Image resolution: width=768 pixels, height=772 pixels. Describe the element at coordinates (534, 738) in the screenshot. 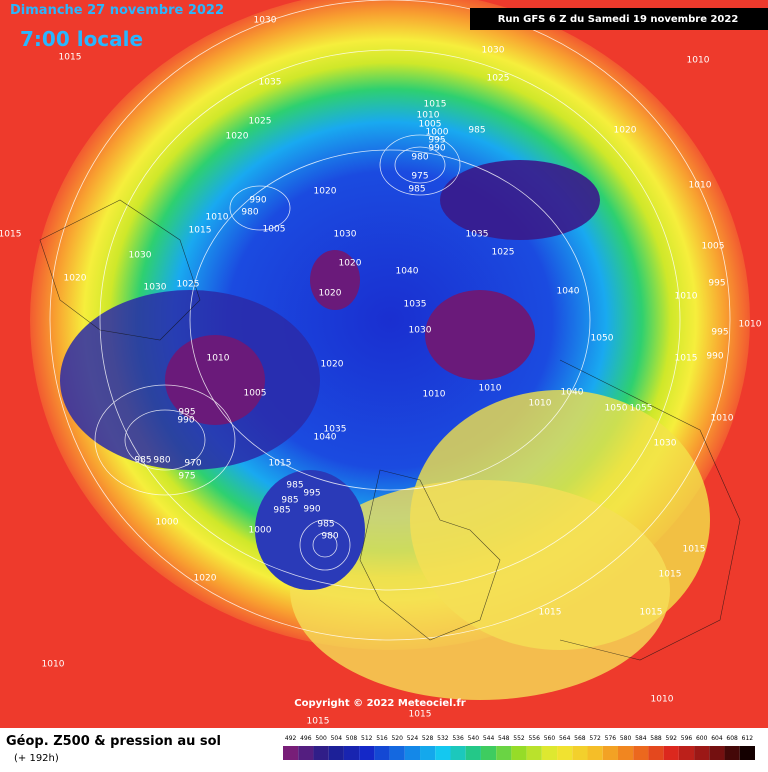

I see `scale-label: 556` at that location.